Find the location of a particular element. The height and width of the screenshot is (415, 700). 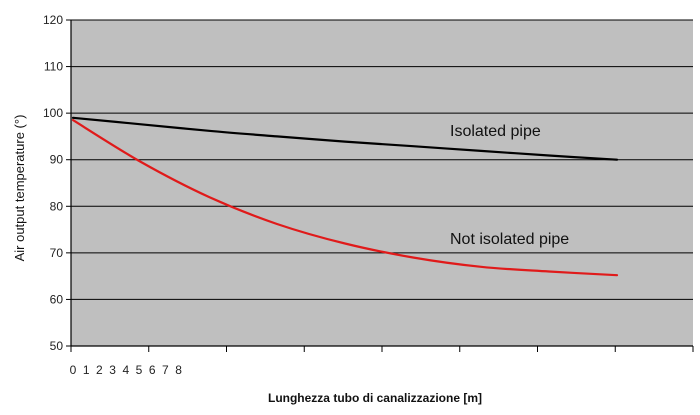

x-tick-label-5: 5 is located at coordinates (139, 370).